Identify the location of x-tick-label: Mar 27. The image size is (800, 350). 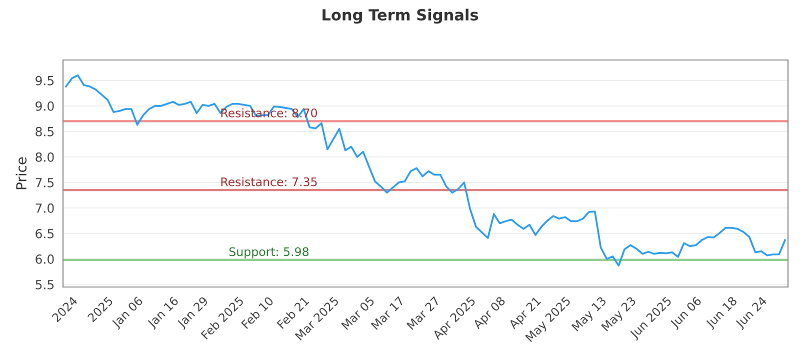
(423, 313).